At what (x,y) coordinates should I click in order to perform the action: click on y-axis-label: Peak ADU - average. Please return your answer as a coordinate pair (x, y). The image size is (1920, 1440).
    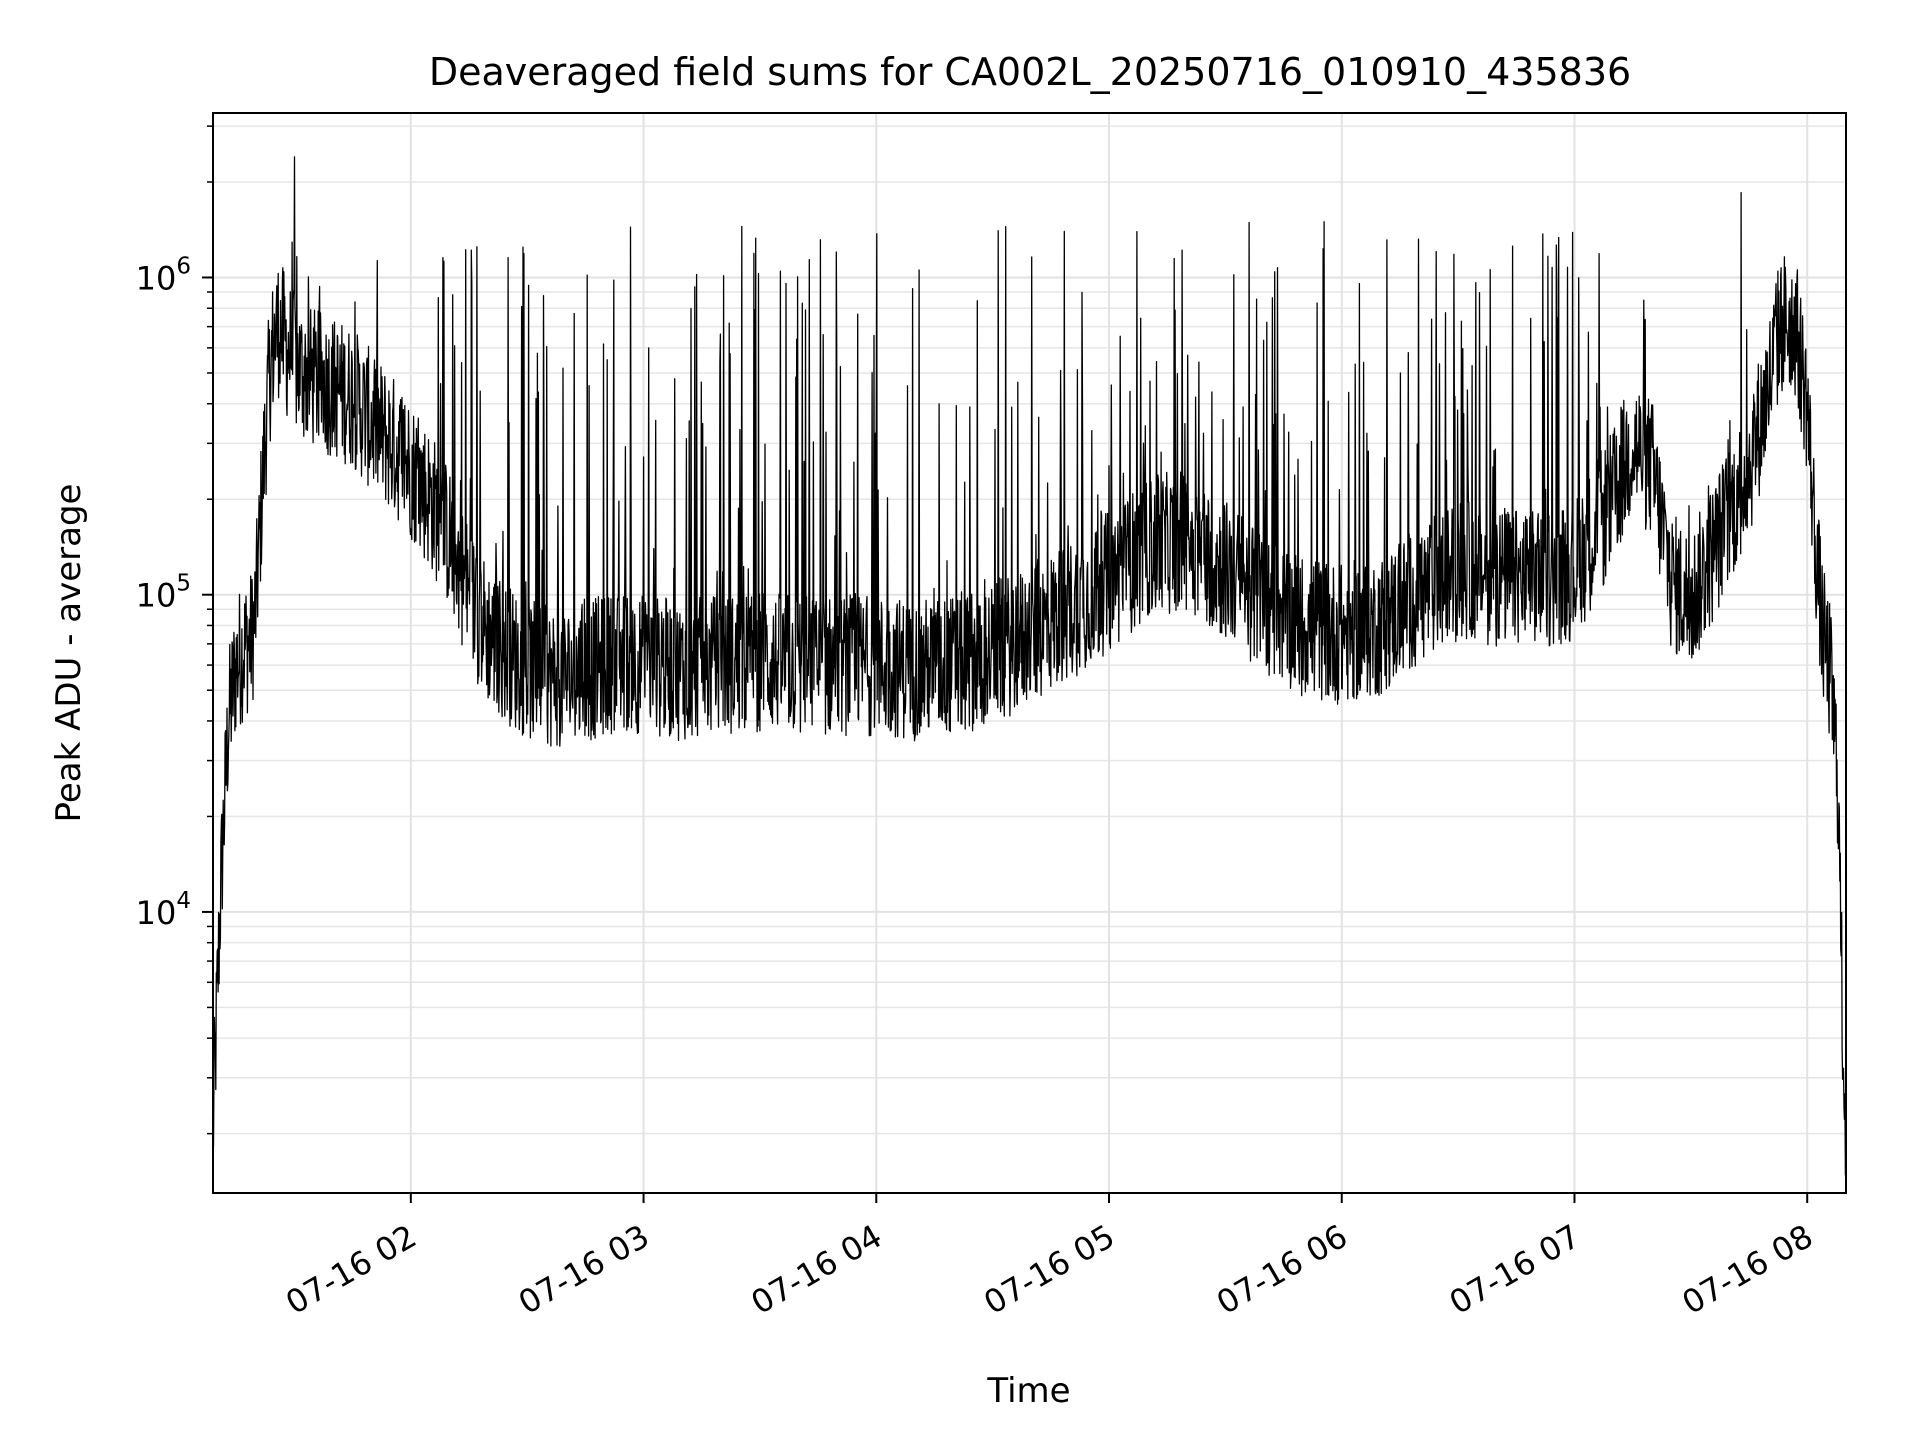
    Looking at the image, I should click on (69, 653).